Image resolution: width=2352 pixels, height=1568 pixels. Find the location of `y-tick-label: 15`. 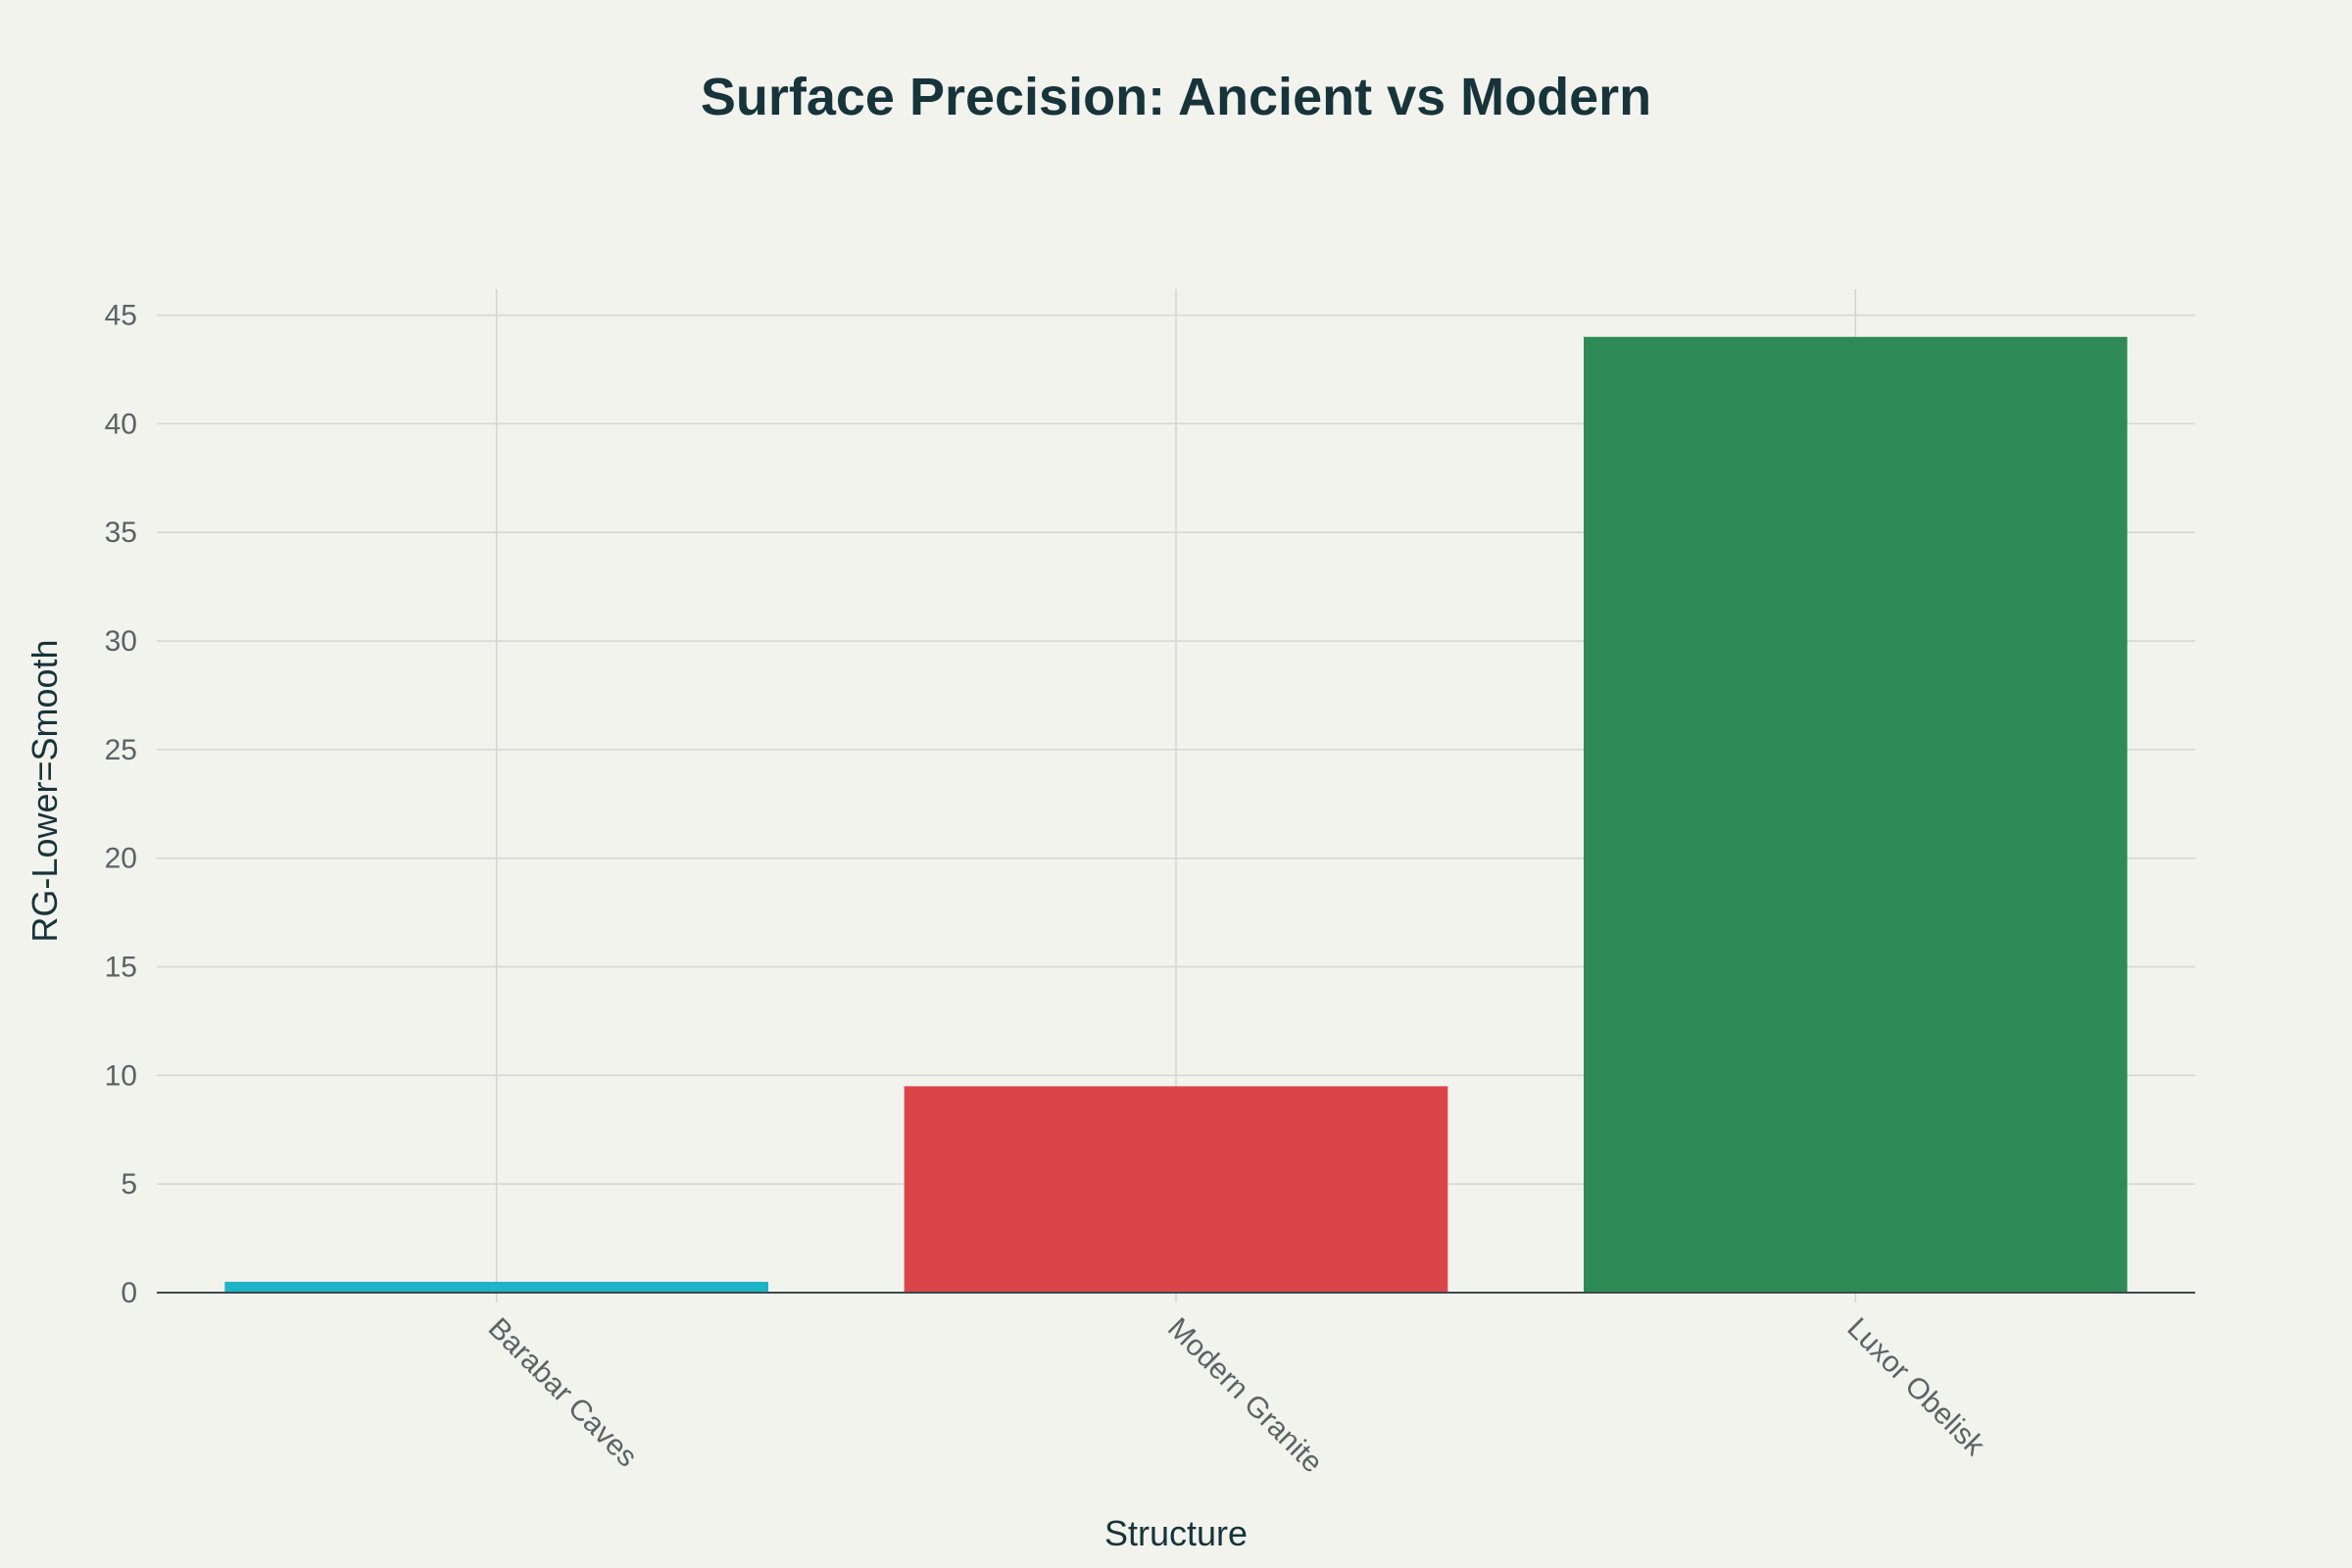

y-tick-label: 15 is located at coordinates (121, 968).